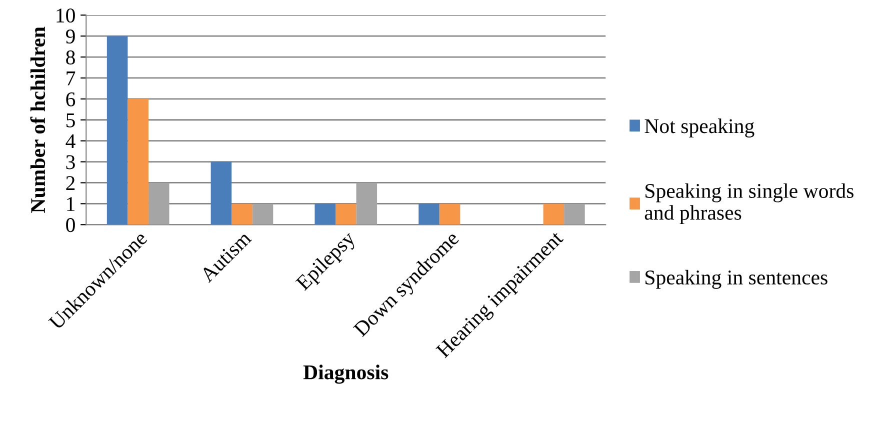 This screenshot has height=432, width=888. I want to click on y-tick-label: 6, so click(71, 99).